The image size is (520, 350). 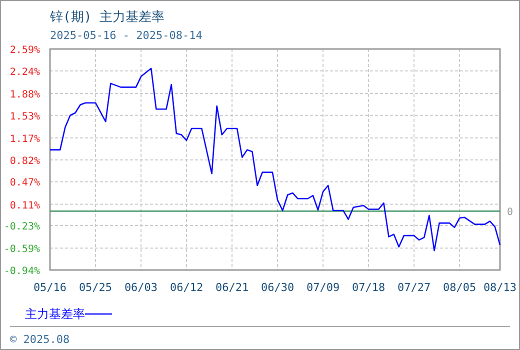 I want to click on ytick: 0.82%, so click(x=25, y=161).